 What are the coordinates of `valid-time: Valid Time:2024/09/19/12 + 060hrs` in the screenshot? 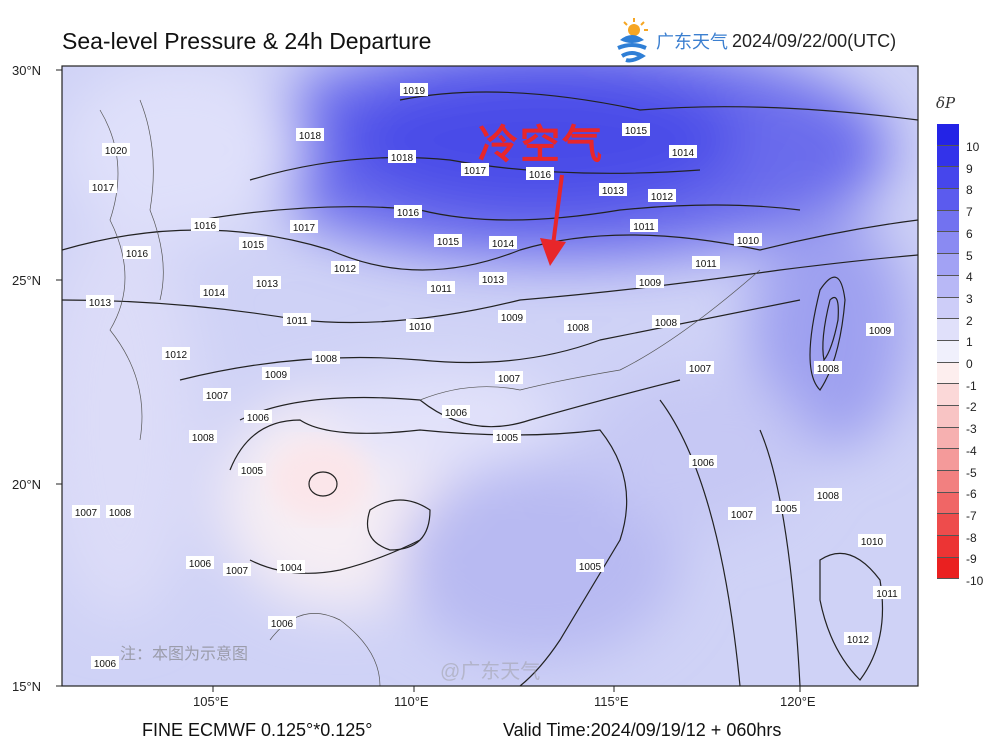 It's located at (642, 730).